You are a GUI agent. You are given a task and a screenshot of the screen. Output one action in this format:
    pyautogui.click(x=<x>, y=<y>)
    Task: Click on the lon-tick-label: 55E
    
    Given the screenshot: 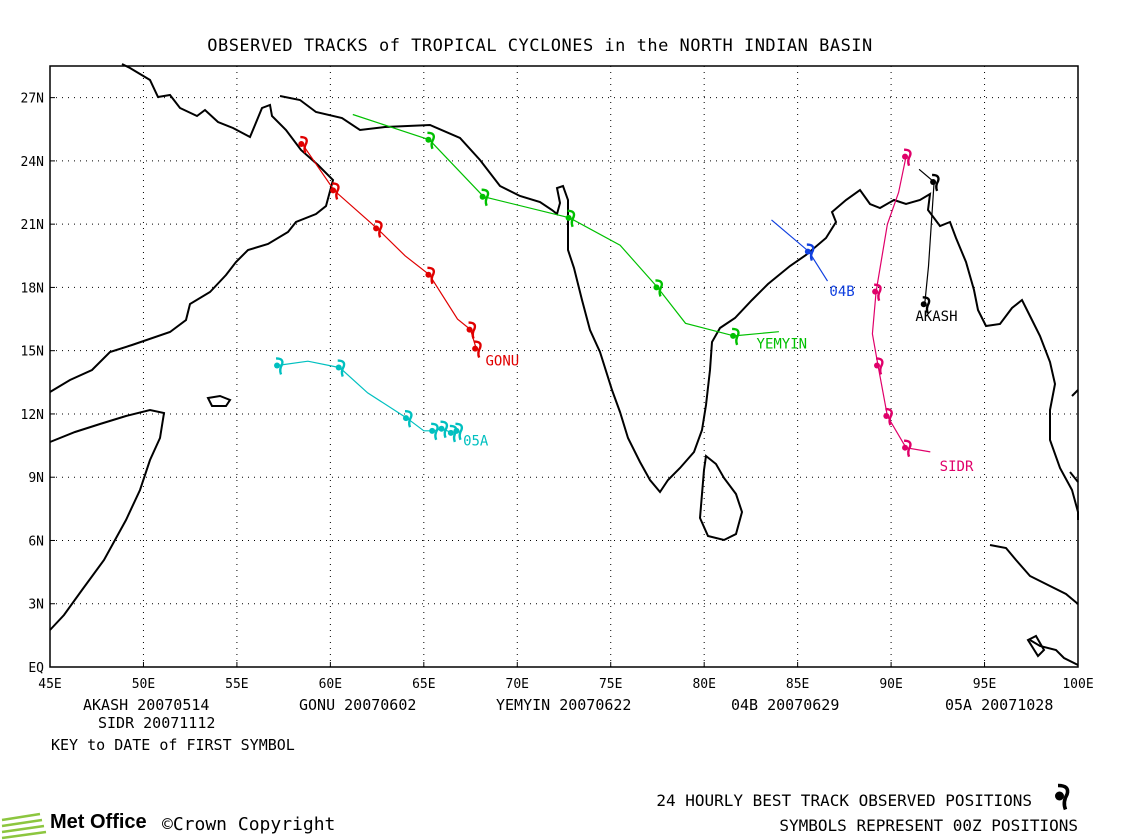 What is the action you would take?
    pyautogui.click(x=236, y=684)
    